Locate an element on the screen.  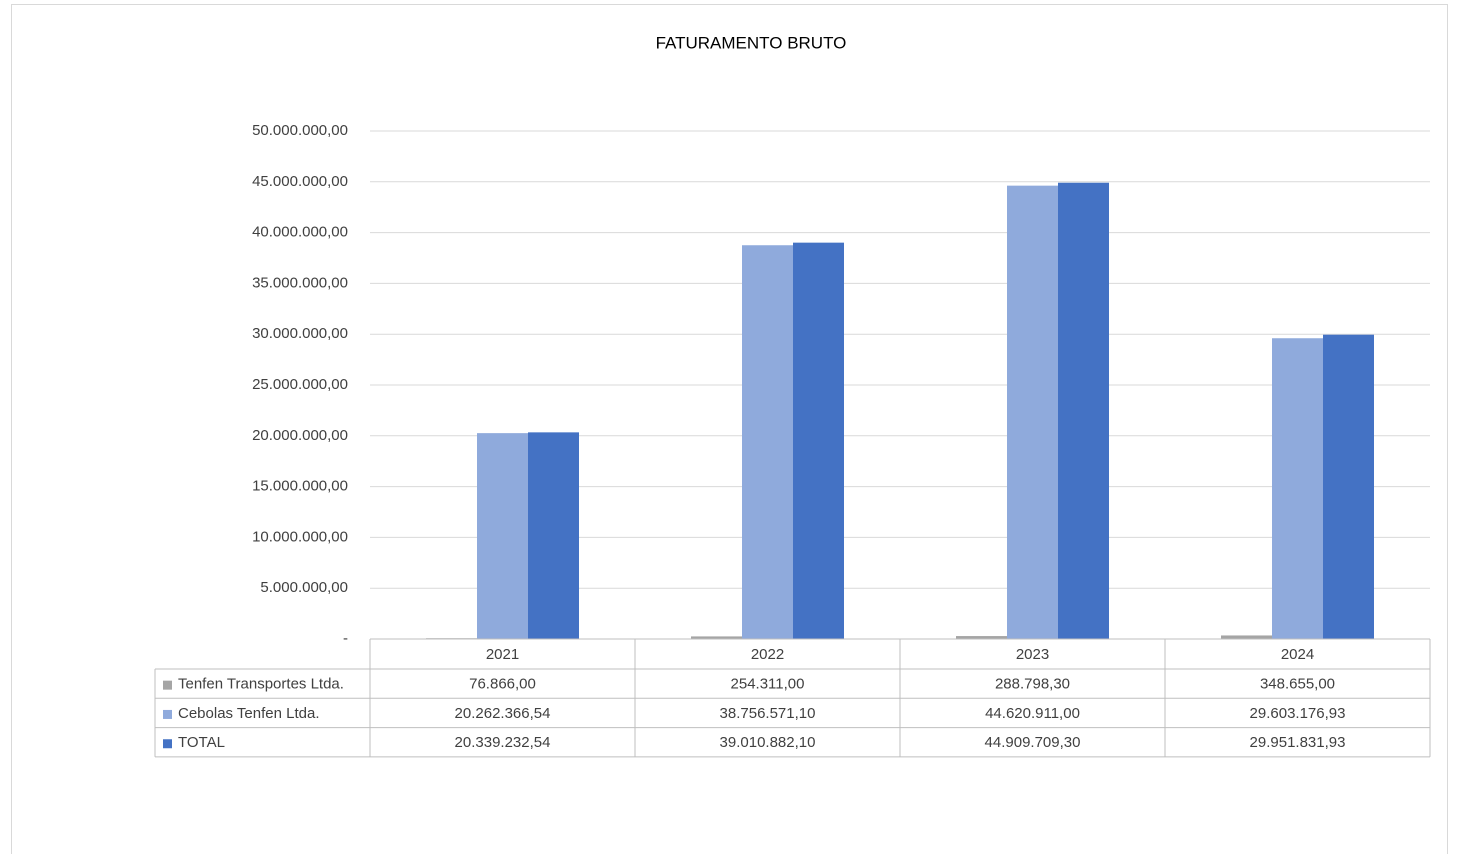
y-tick-label: 40.000.000,00 is located at coordinates (300, 232).